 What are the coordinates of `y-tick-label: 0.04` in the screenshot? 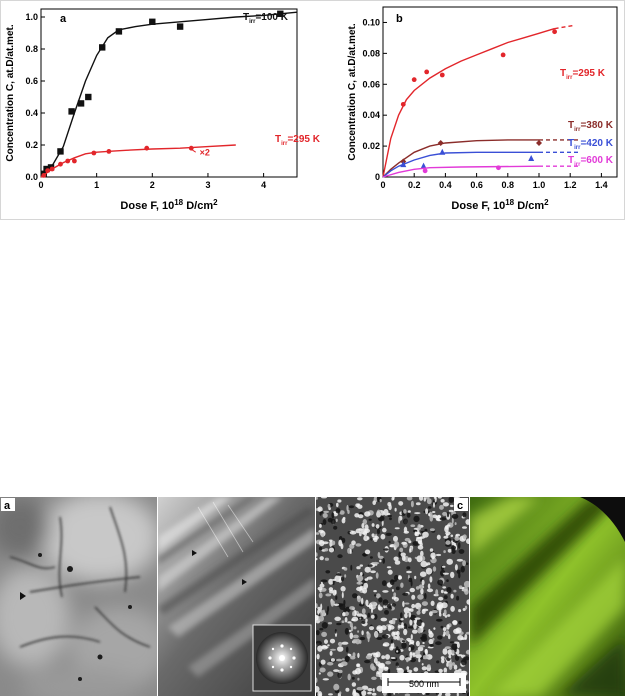 It's located at (371, 115).